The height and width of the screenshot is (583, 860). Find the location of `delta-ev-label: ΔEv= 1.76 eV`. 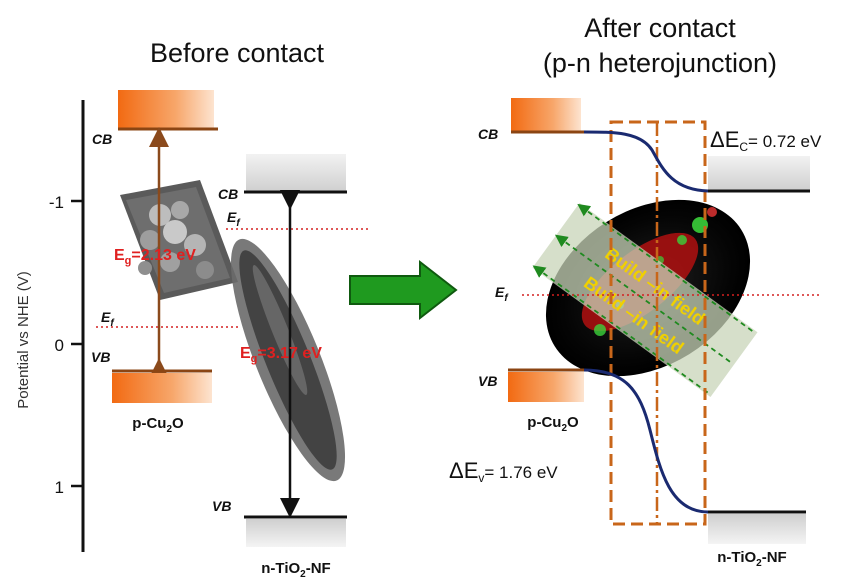

delta-ev-label: ΔEv= 1.76 eV is located at coordinates (503, 471).